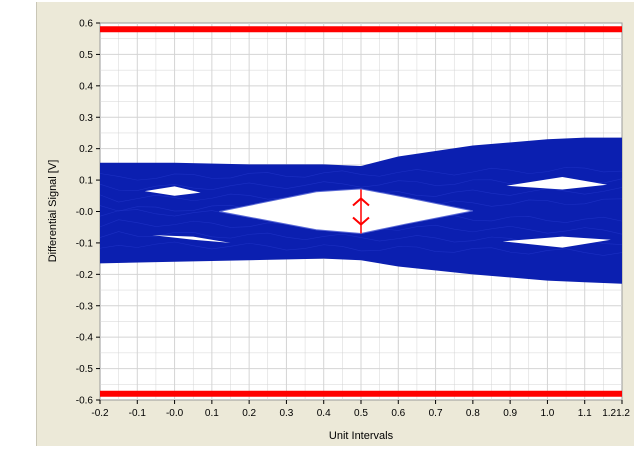 The width and height of the screenshot is (636, 451). What do you see at coordinates (212, 413) in the screenshot?
I see `x-tick-label: 0.1` at bounding box center [212, 413].